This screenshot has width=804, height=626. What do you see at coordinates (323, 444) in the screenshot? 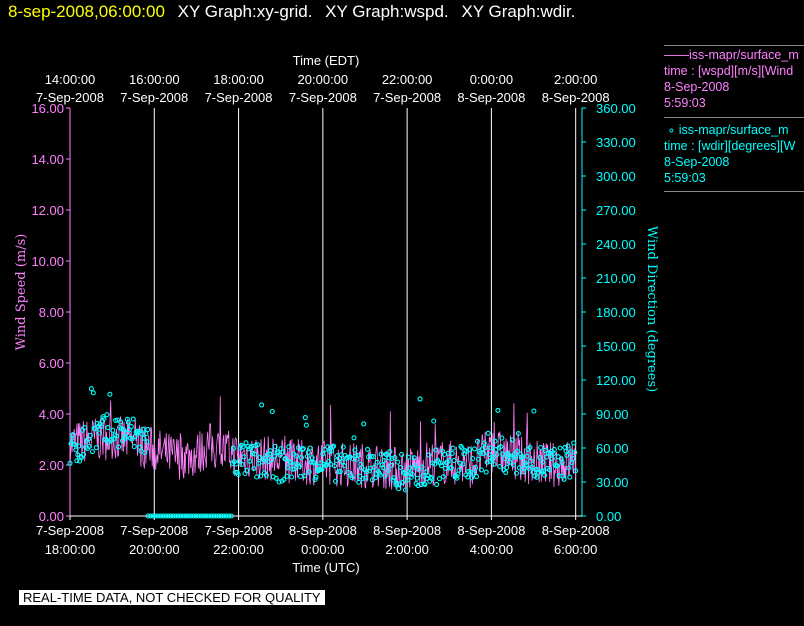
I see `wspd-series-line` at bounding box center [323, 444].